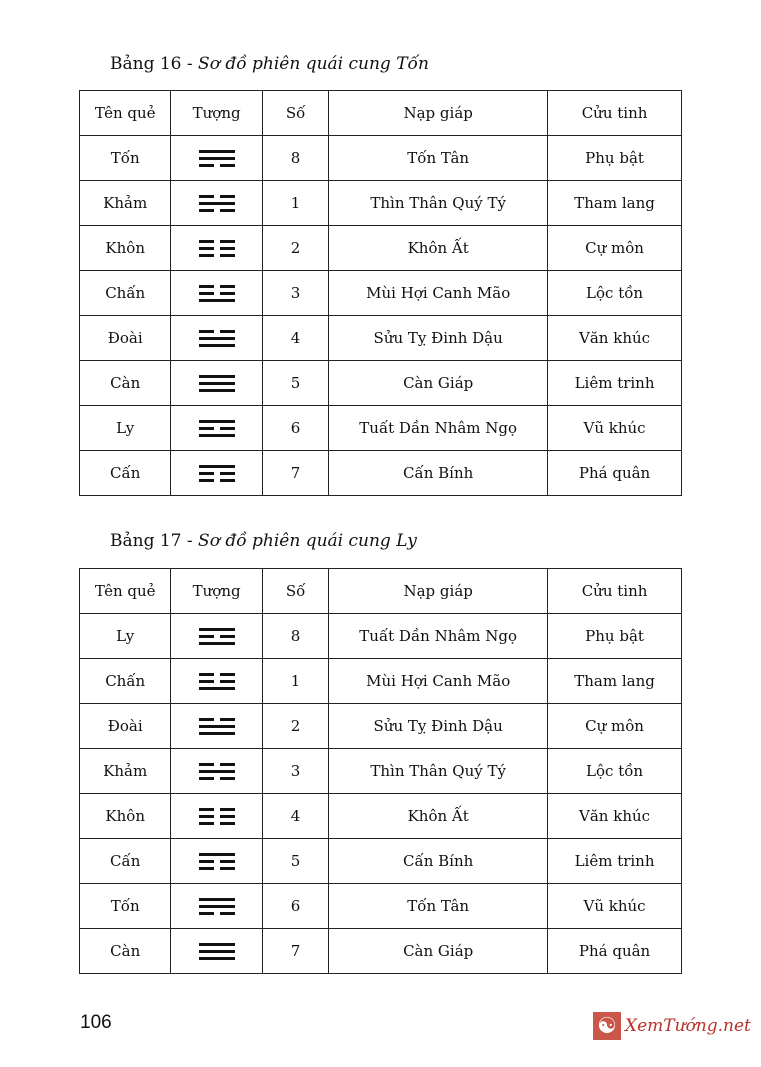  Describe the element at coordinates (380, 636) in the screenshot. I see `table-row: Ly 8 Tuất Dần Nhâm Ngọ Phụ bật` at that location.